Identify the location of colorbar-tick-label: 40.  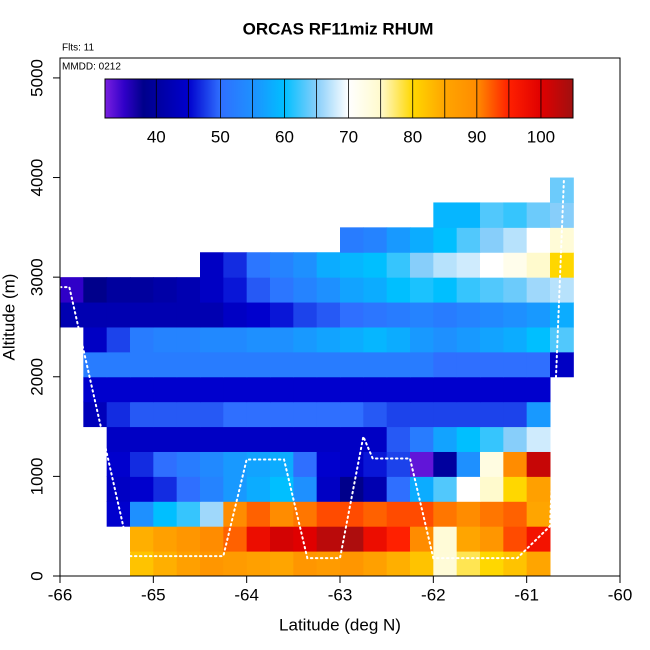
(156, 136).